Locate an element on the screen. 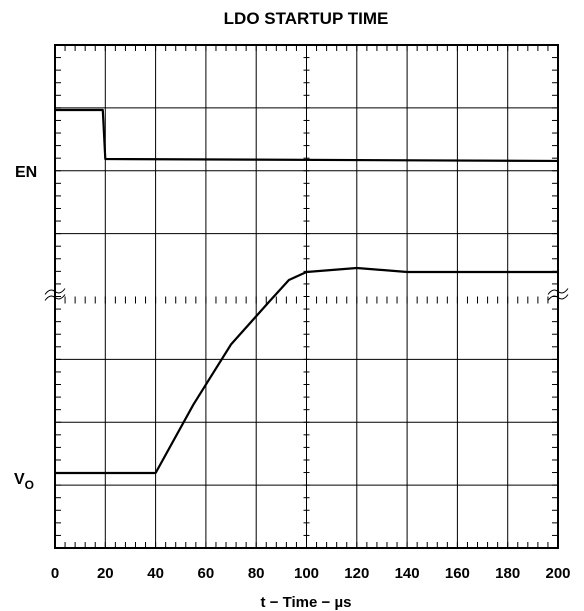  x-tick-label: 20 is located at coordinates (105, 573).